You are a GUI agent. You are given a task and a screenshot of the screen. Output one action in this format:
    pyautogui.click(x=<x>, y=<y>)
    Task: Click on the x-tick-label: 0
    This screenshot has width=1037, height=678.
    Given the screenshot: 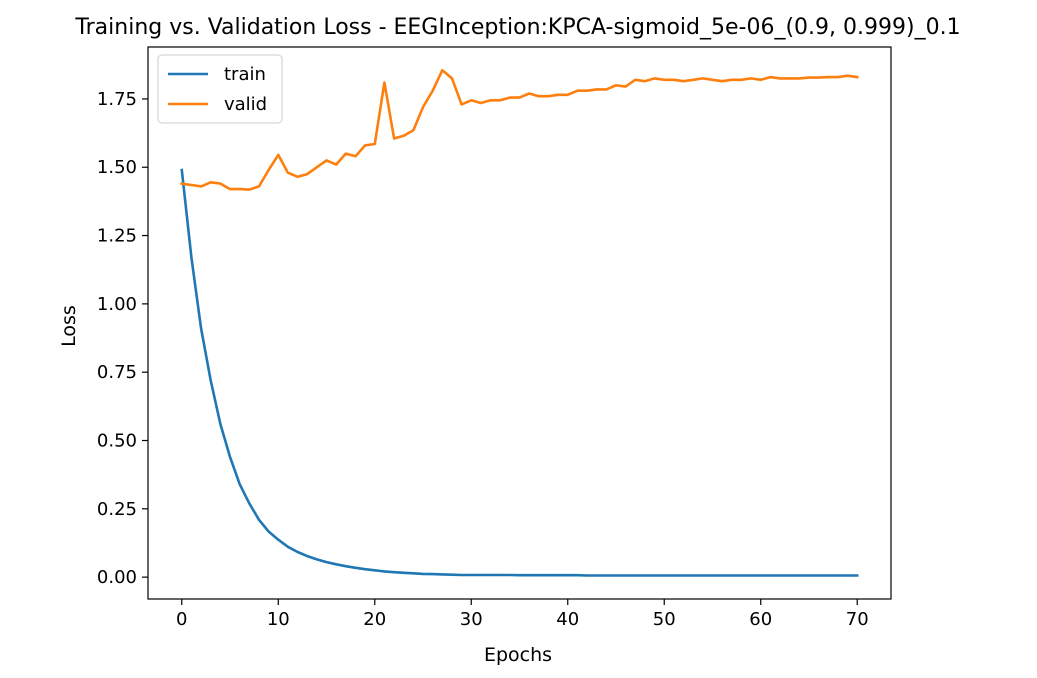 What is the action you would take?
    pyautogui.click(x=181, y=619)
    